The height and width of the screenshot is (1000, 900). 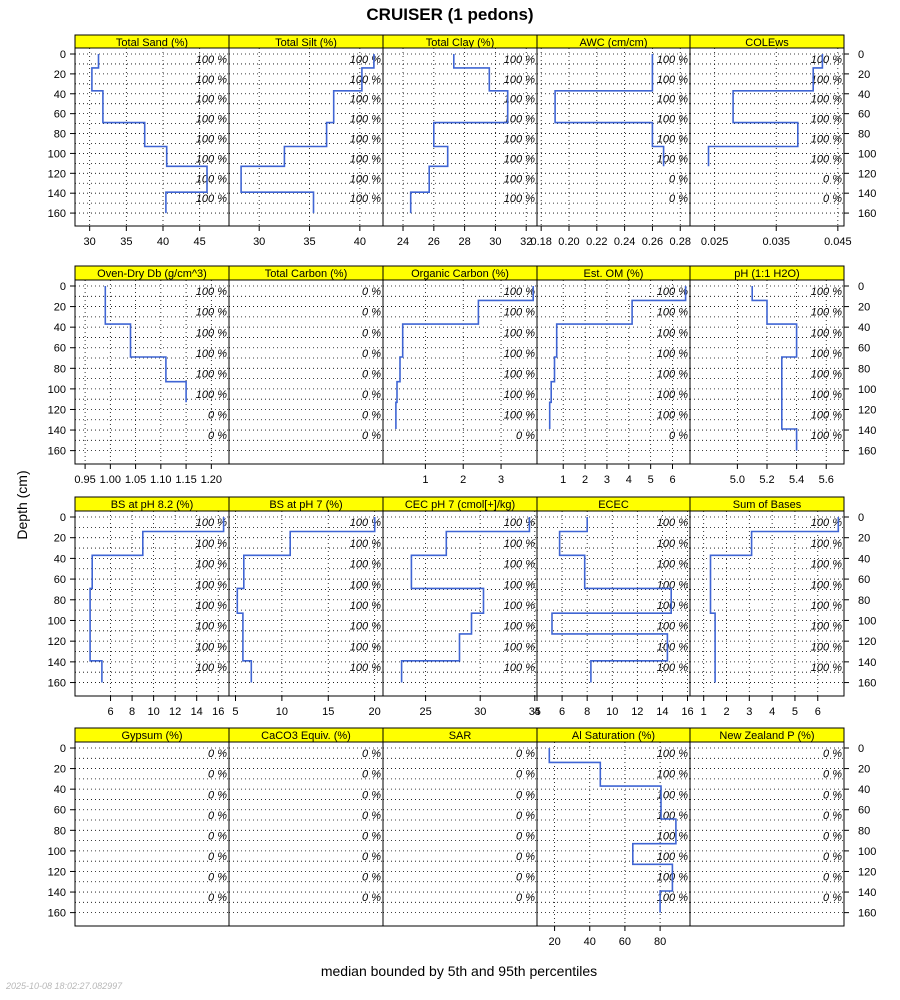 What do you see at coordinates (766, 736) in the screenshot?
I see `panel-title: New Zealand P (%)` at bounding box center [766, 736].